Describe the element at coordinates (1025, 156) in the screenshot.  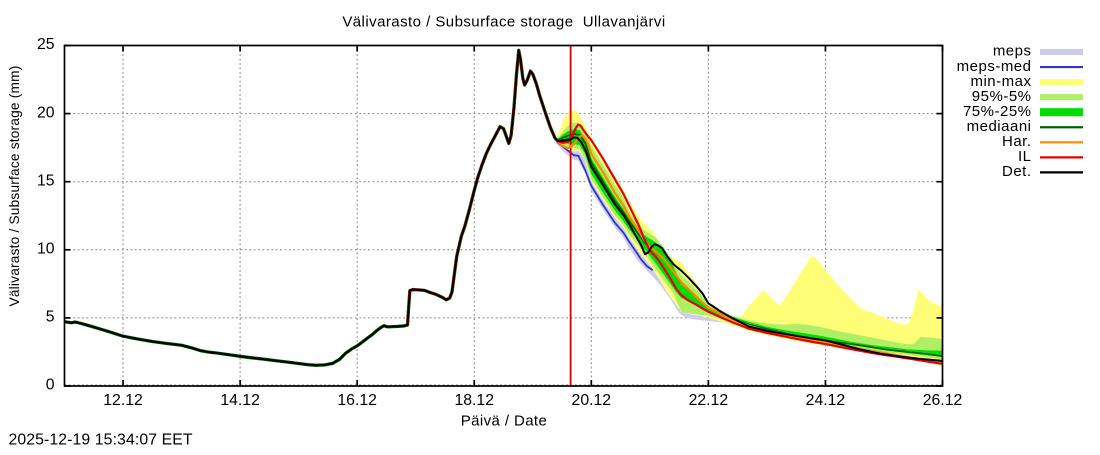
I see `svg-text: IL` at that location.